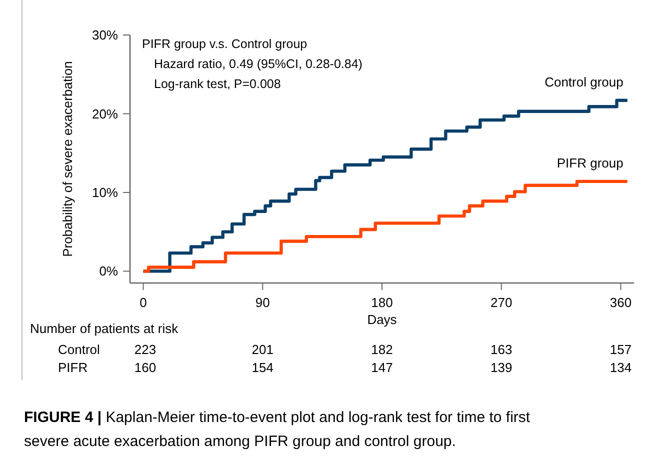 This screenshot has width=654, height=461. I want to click on text: PIFR, so click(73, 367).